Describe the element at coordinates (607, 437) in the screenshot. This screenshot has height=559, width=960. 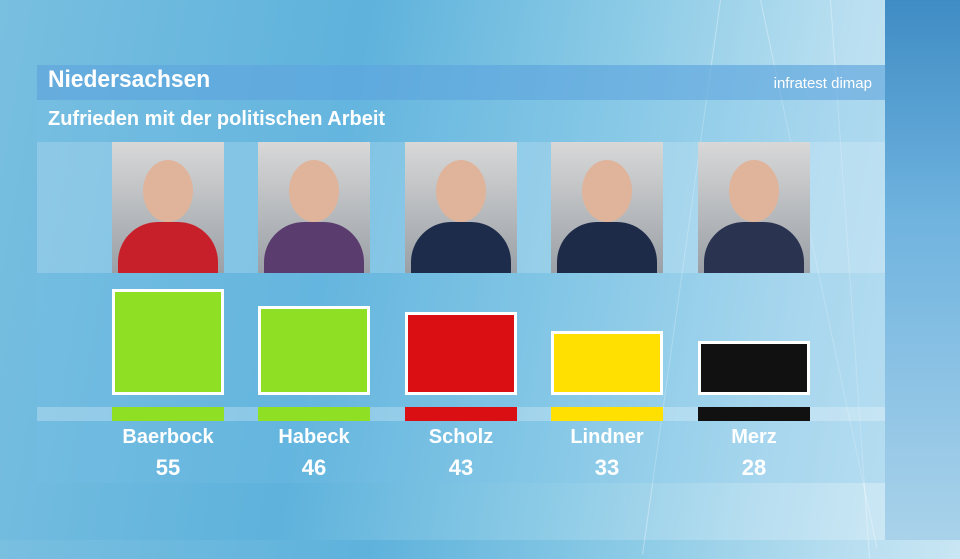
I see `category-label: Lindner` at that location.